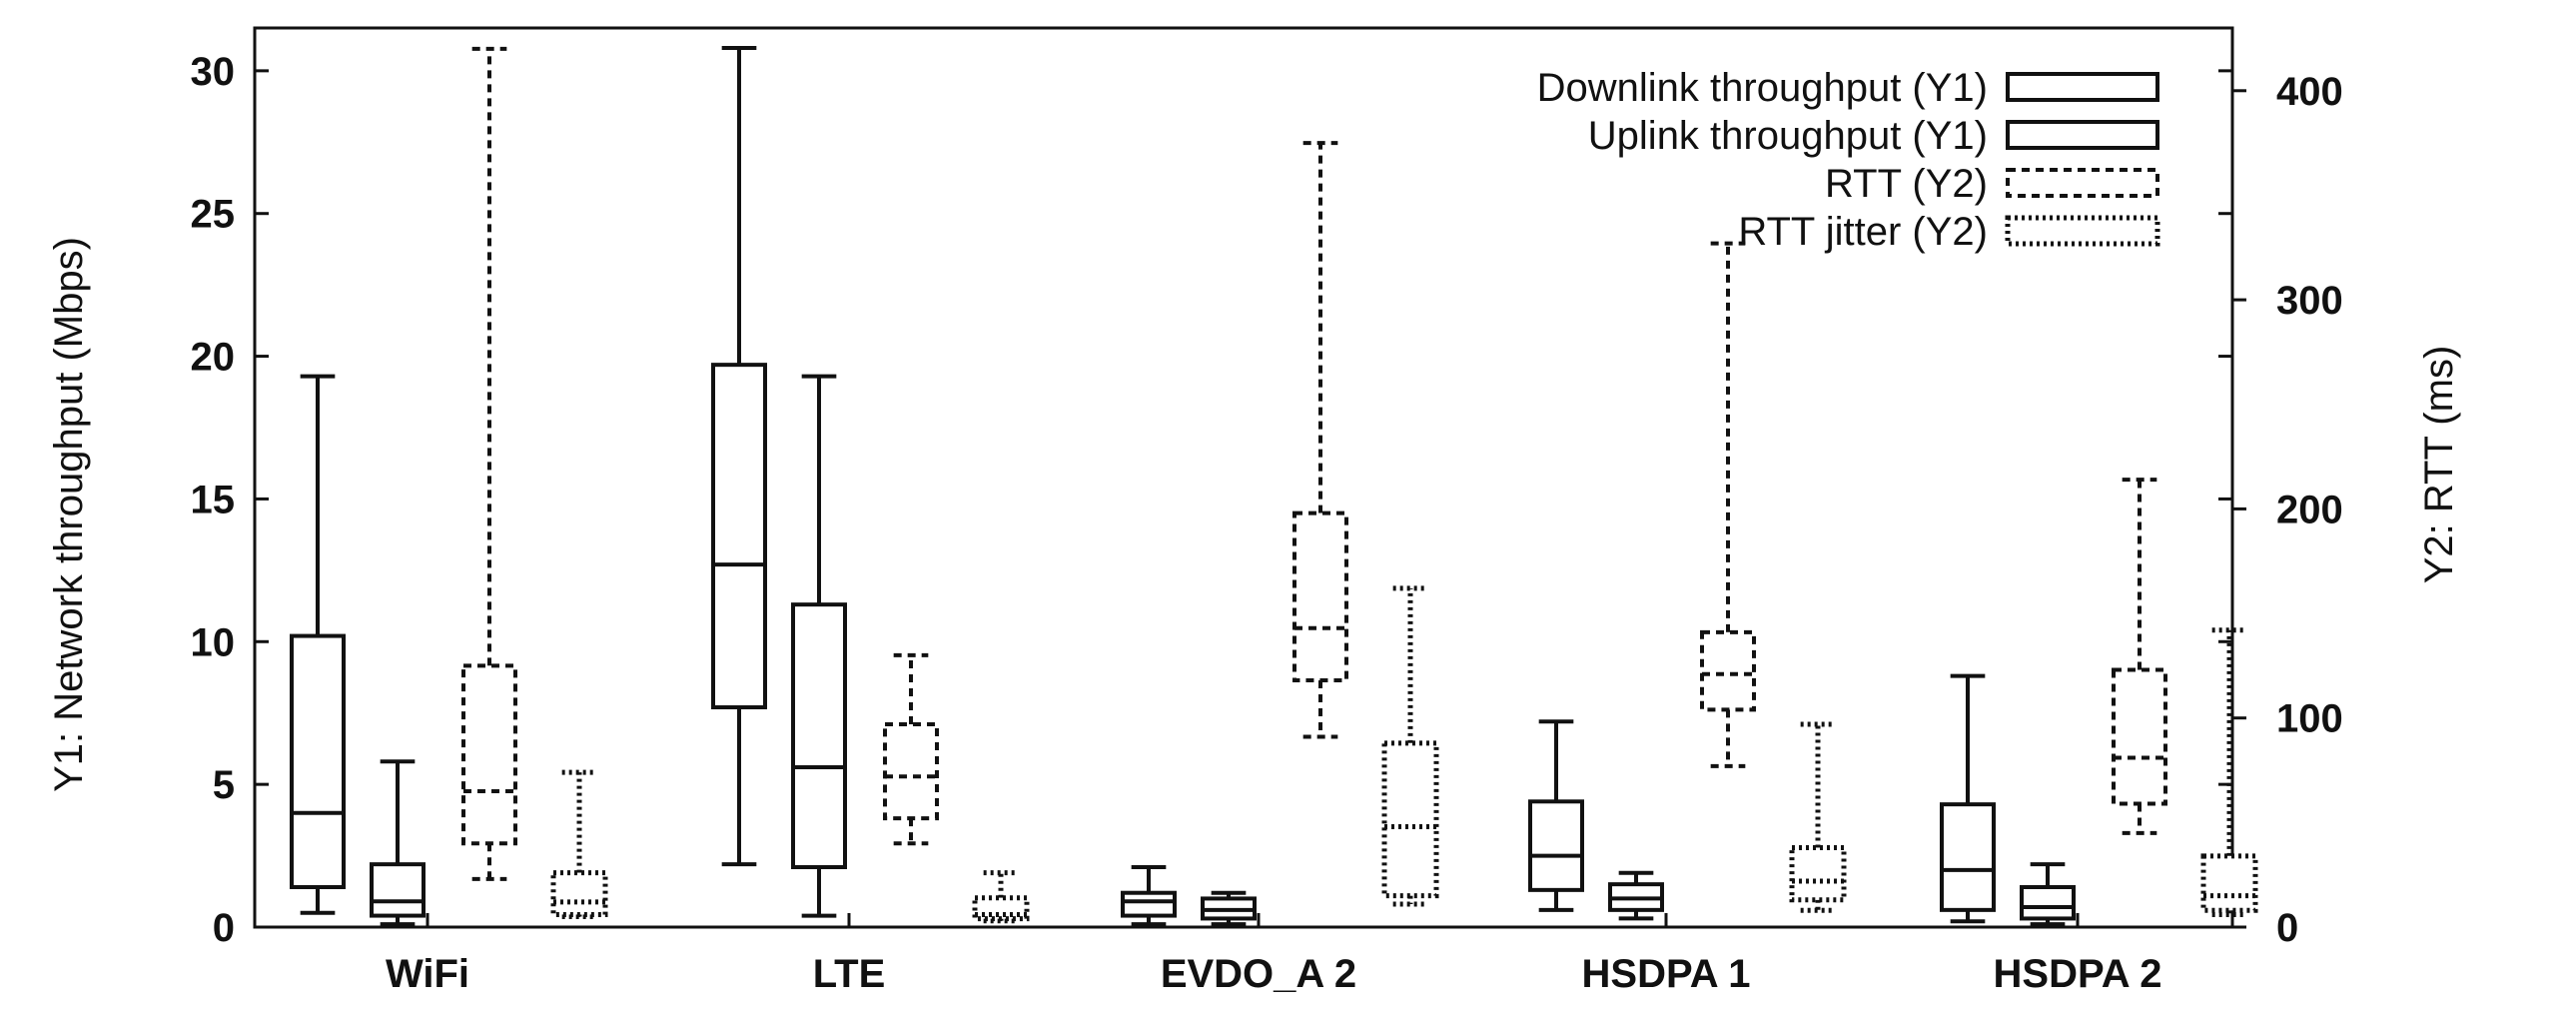 The height and width of the screenshot is (1031, 2576). What do you see at coordinates (2078, 974) in the screenshot?
I see `x-tick-label: HSDPA 2` at bounding box center [2078, 974].